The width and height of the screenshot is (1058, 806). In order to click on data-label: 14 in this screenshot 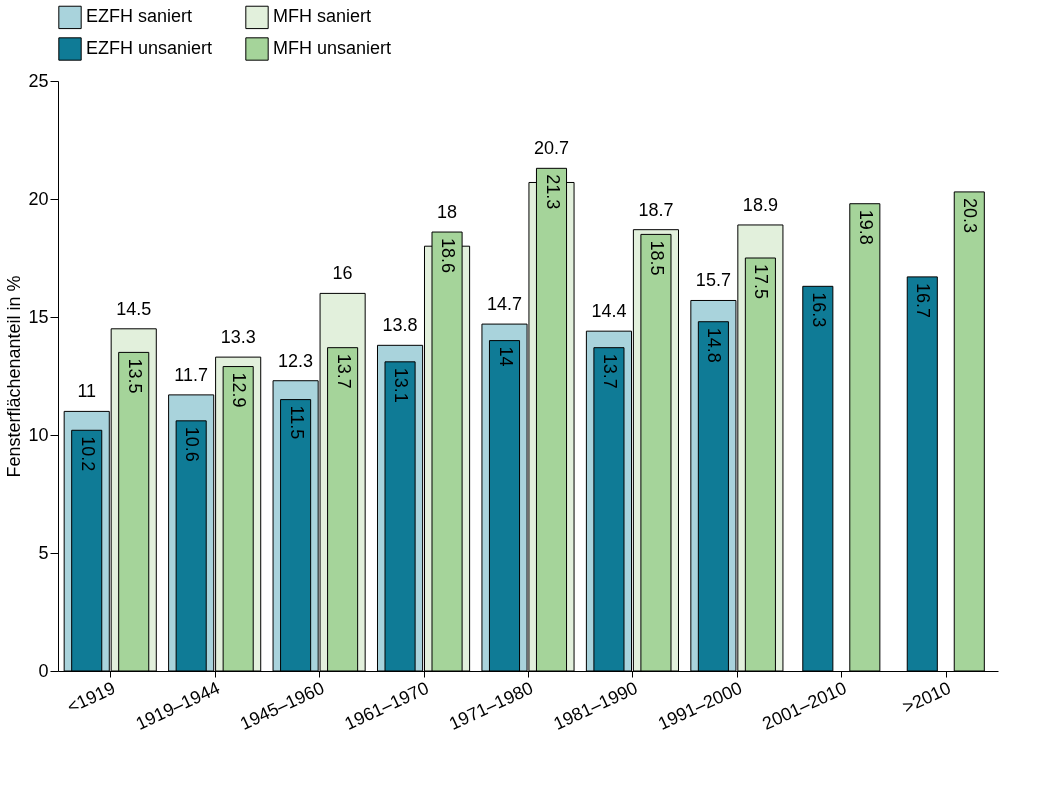, I will do `click(505, 356)`.